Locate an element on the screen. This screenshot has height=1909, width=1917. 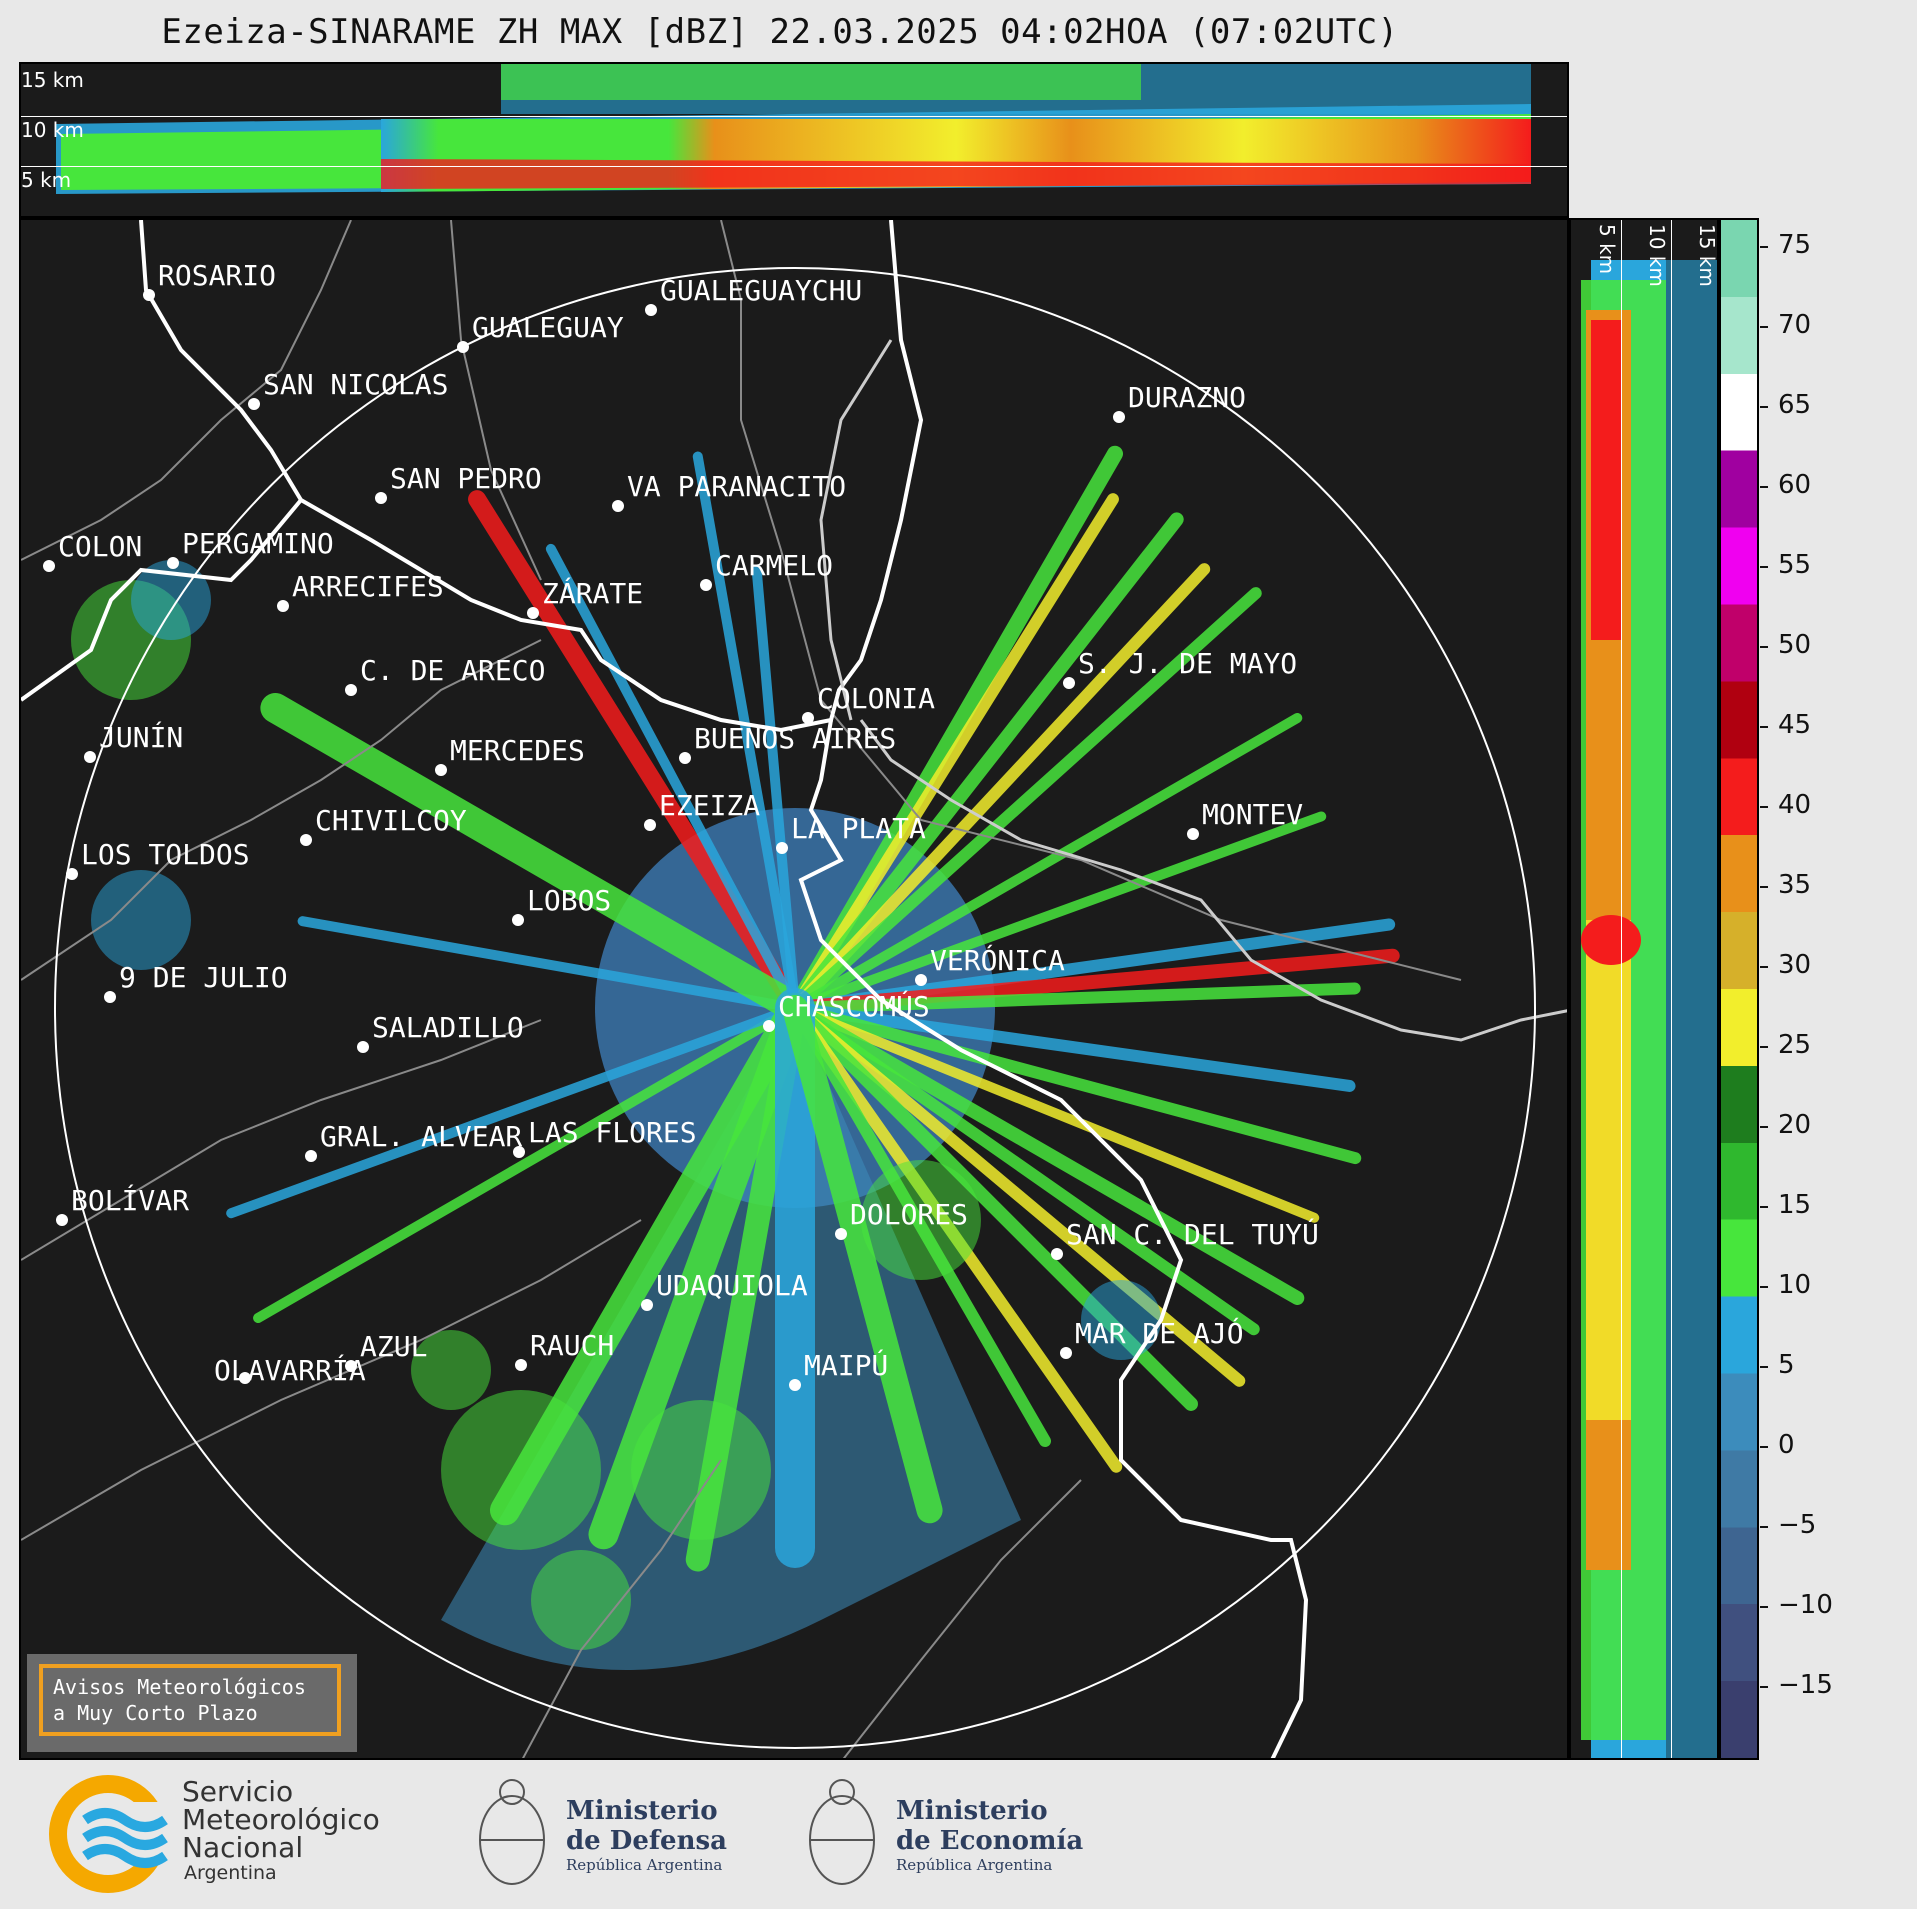
city-label: OLAVARRÍA is located at coordinates (290, 1370).